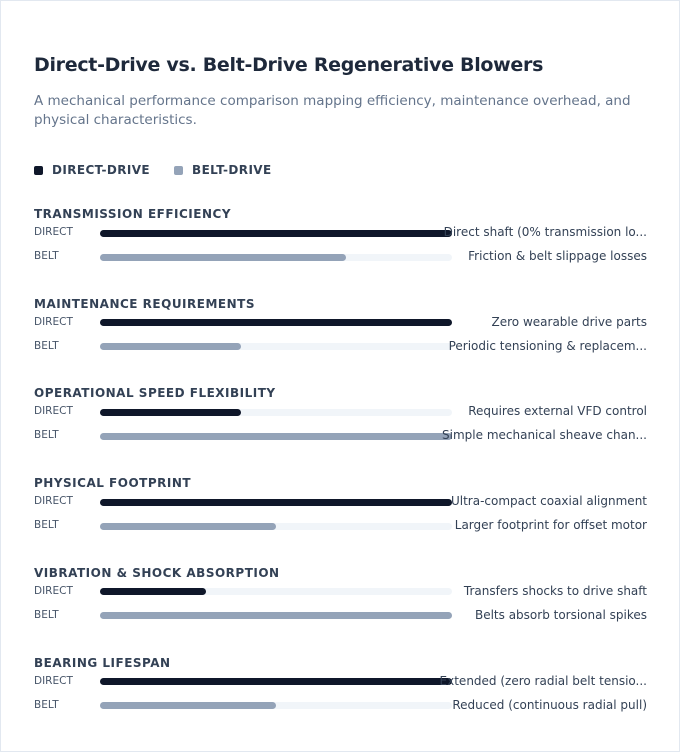 This screenshot has width=680, height=752. Describe the element at coordinates (560, 614) in the screenshot. I see `bar-annotation: Belts absorb torsional spikes` at that location.